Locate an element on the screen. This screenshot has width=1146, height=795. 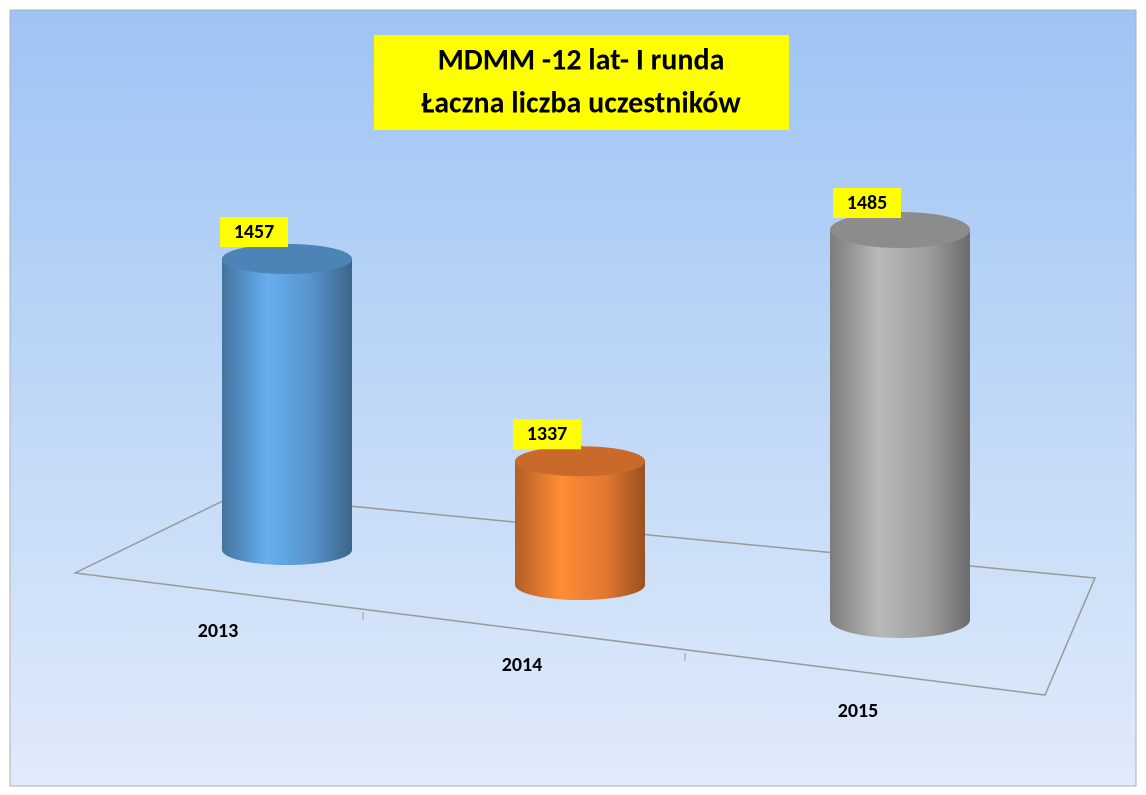
x-tick-label: 2015 is located at coordinates (858, 711).